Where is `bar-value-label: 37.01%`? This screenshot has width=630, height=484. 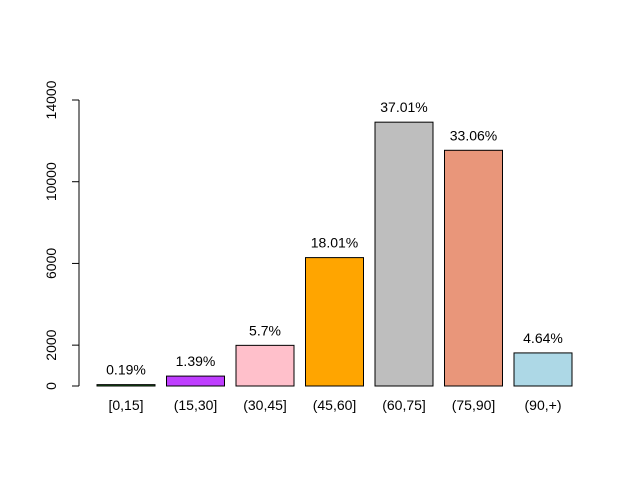
bar-value-label: 37.01% is located at coordinates (403, 107).